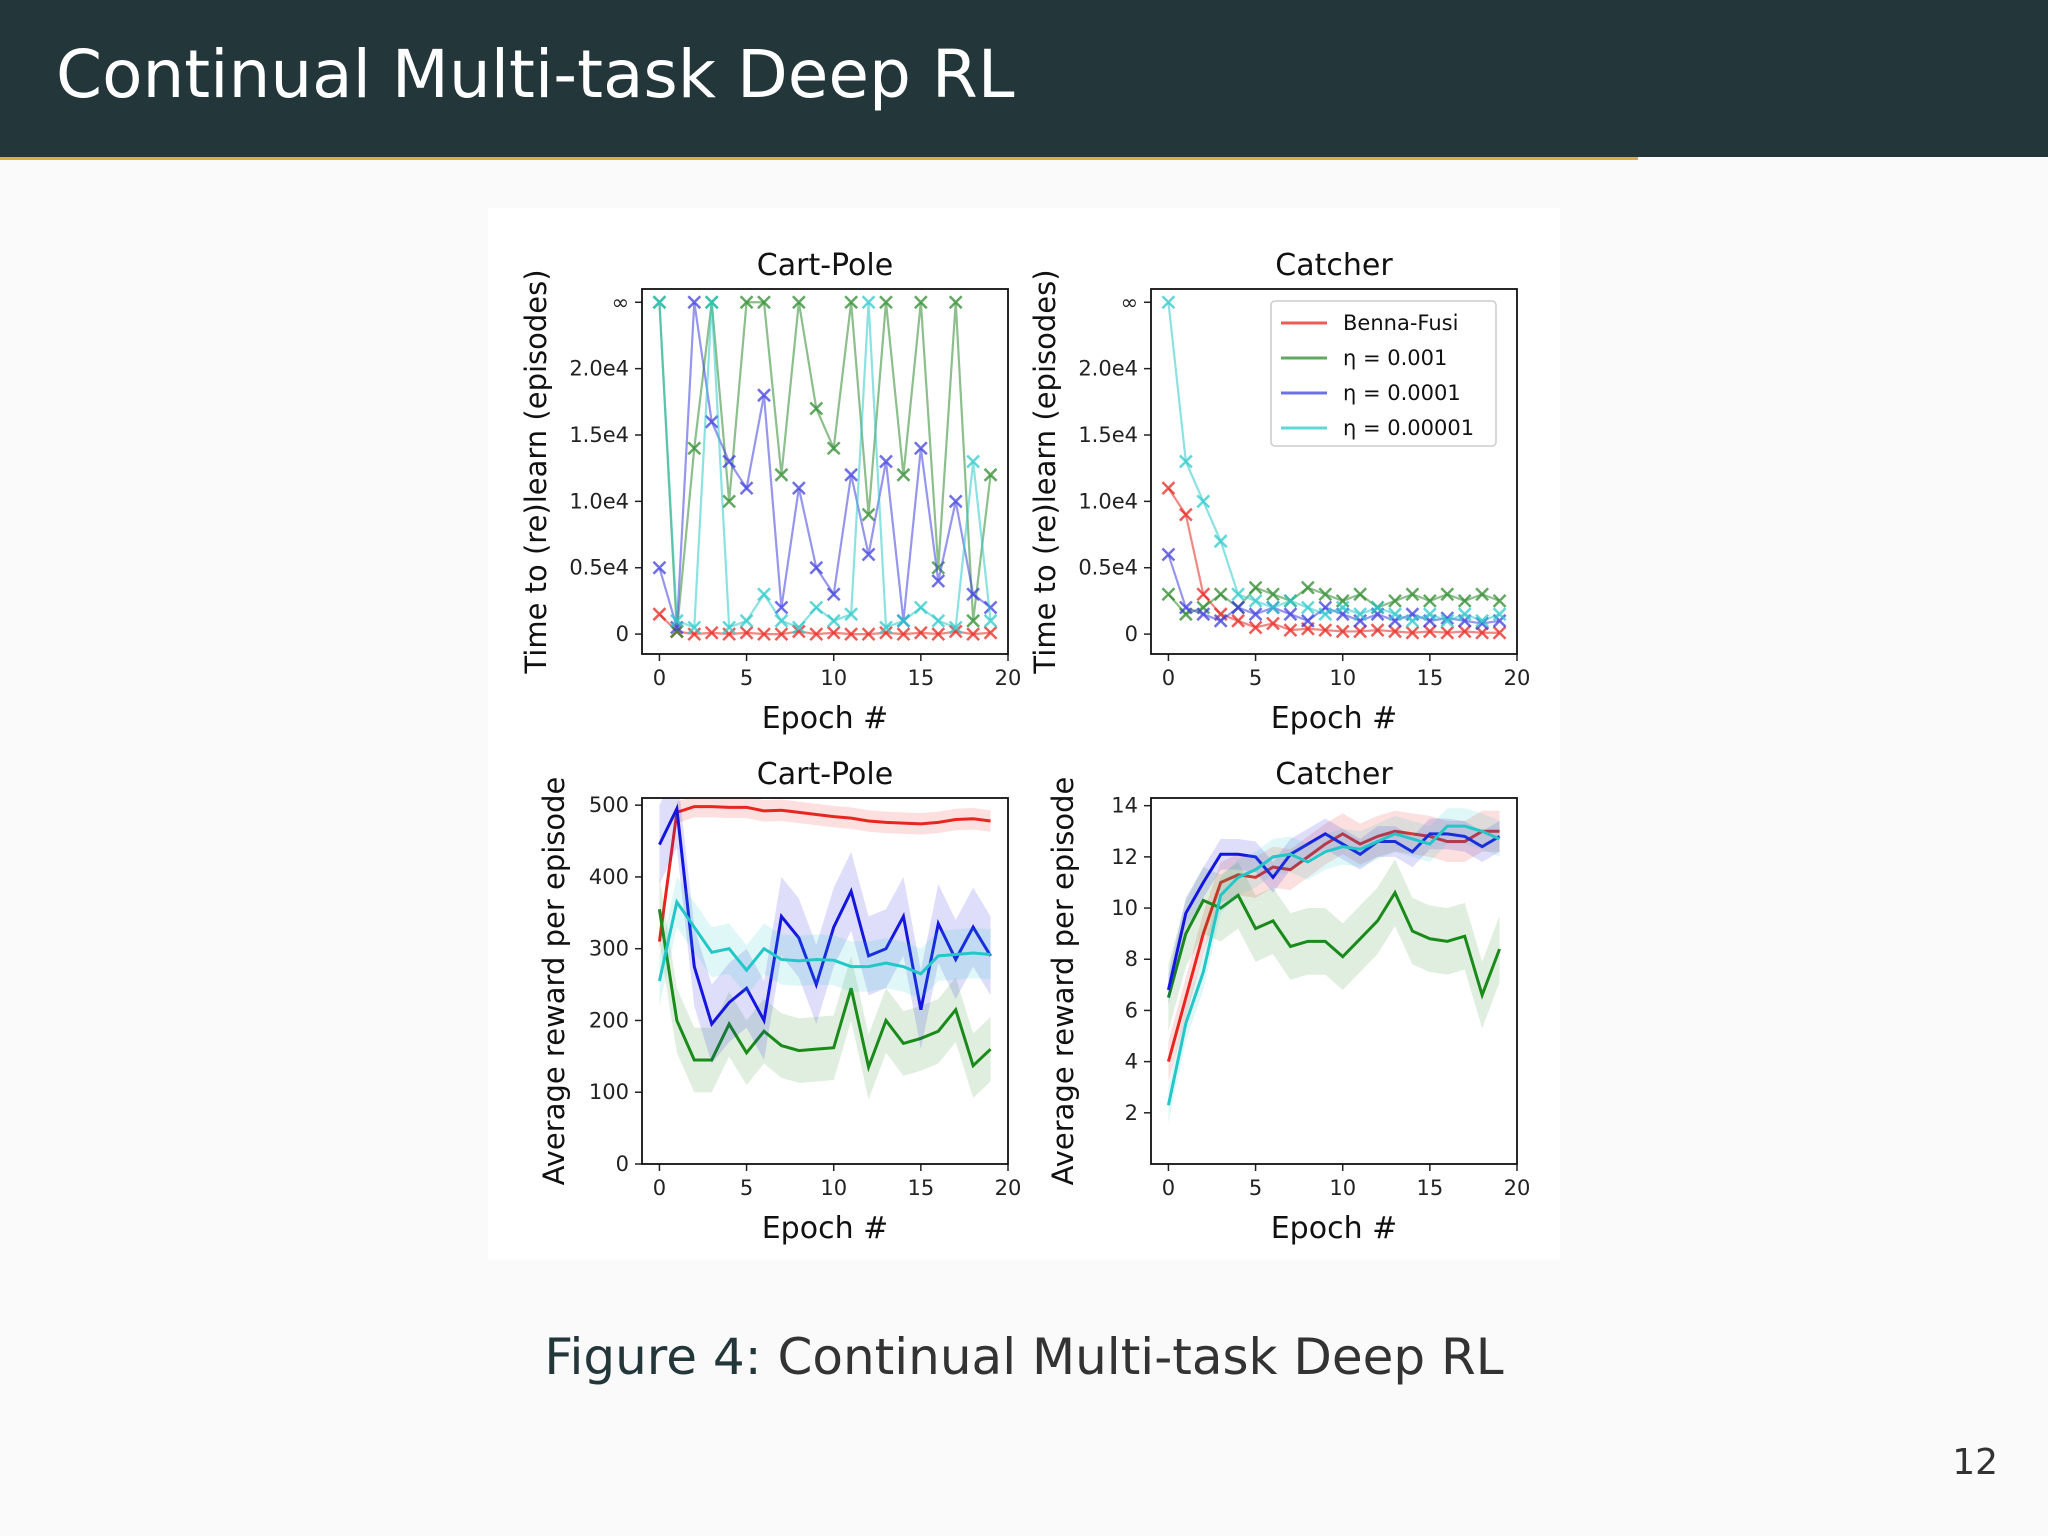 Image resolution: width=2048 pixels, height=1536 pixels. Describe the element at coordinates (1395, 358) in the screenshot. I see `legend-entry: η = 0.001` at that location.